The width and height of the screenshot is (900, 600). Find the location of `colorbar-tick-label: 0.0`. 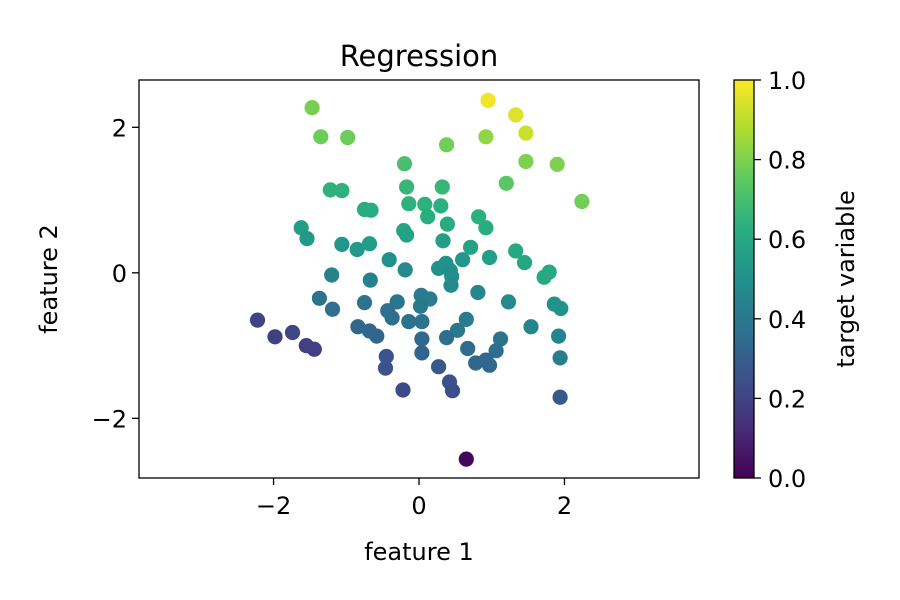

colorbar-tick-label: 0.0 is located at coordinates (787, 479).